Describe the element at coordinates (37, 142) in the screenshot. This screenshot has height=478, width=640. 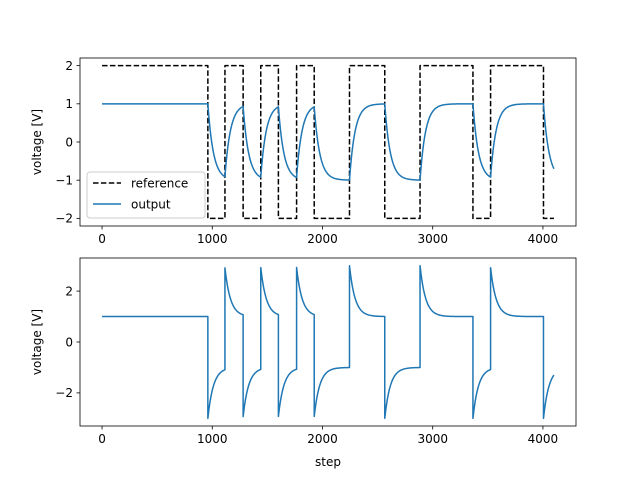
I see `top-chart-y-axis-label: voltage [V]` at that location.